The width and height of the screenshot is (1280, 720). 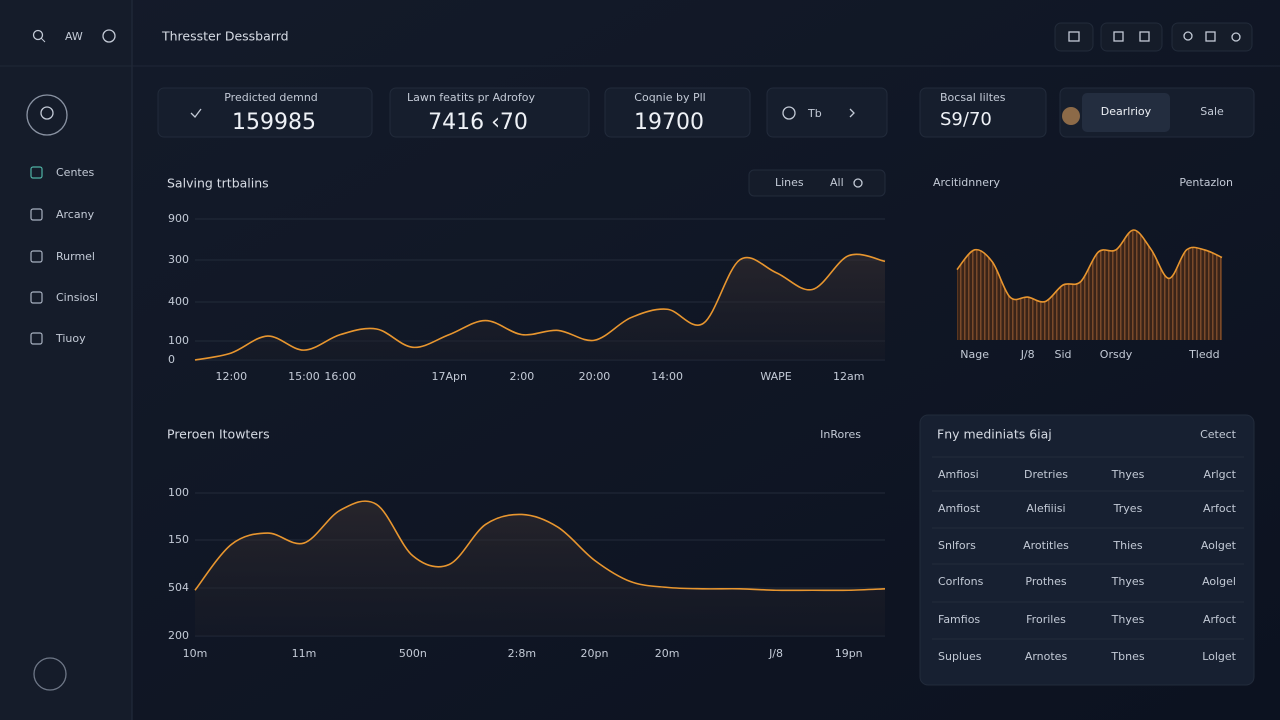 I want to click on chart-title: Salving trtbalins, so click(x=218, y=183).